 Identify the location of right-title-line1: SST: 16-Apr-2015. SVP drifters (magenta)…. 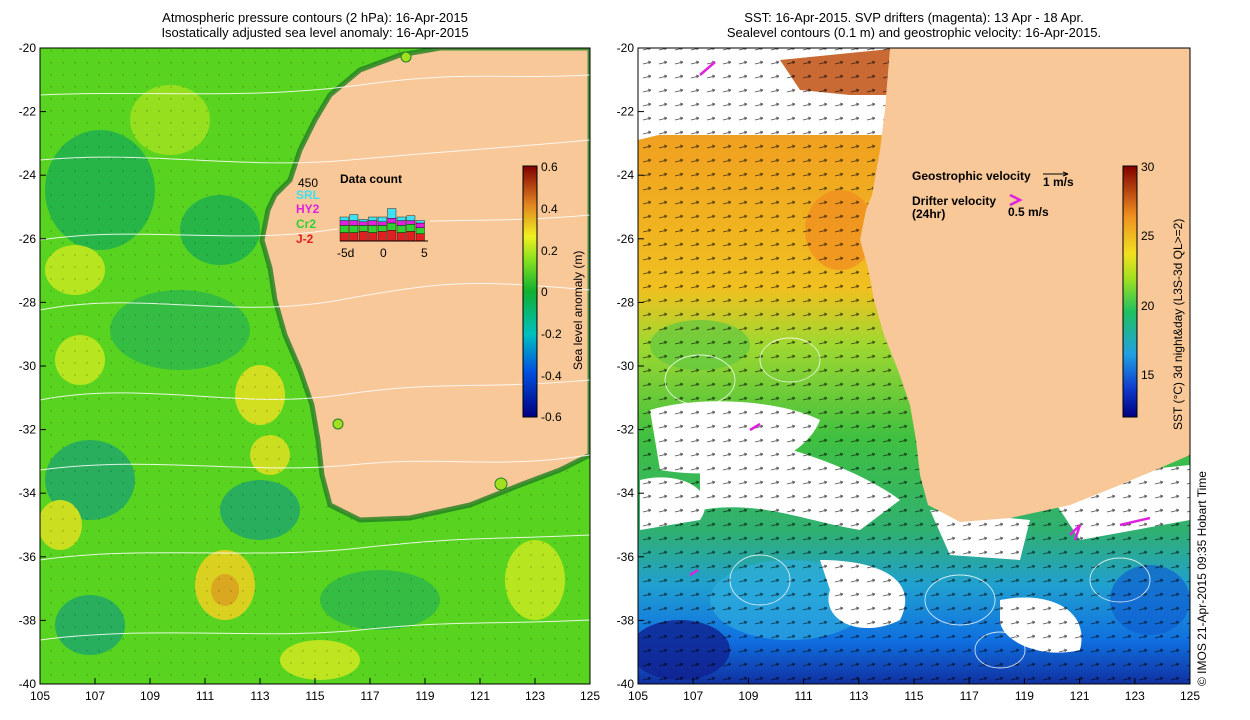
(914, 17).